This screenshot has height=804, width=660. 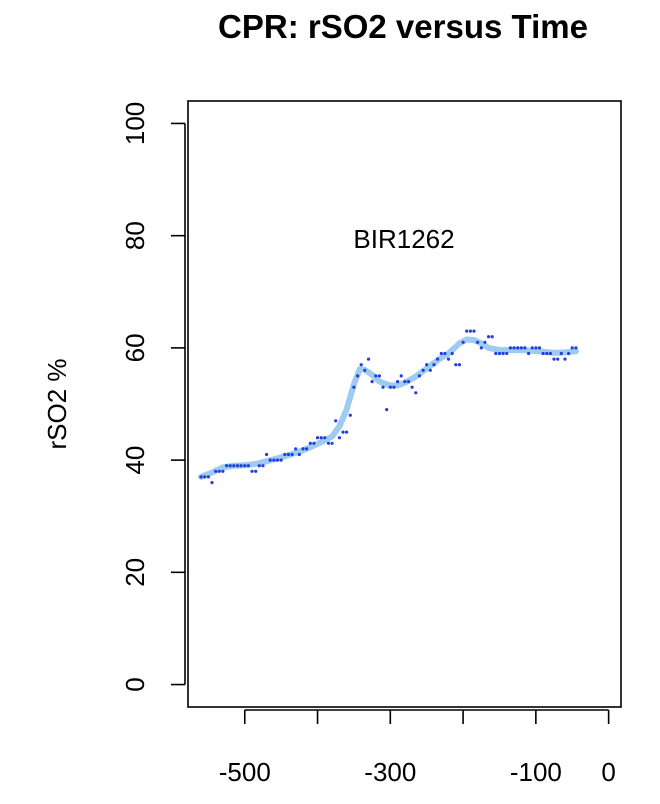 What do you see at coordinates (417, 748) in the screenshot?
I see `x-axis: -500 -300 -100 0` at bounding box center [417, 748].